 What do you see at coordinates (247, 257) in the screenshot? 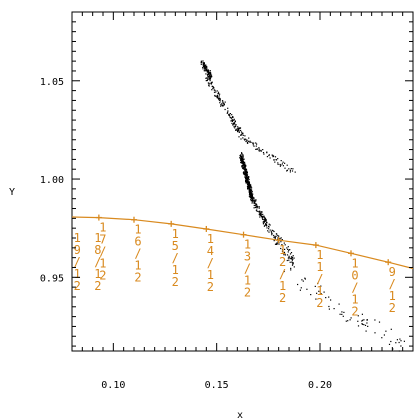
I see `marker-label-char: 3` at bounding box center [247, 257].